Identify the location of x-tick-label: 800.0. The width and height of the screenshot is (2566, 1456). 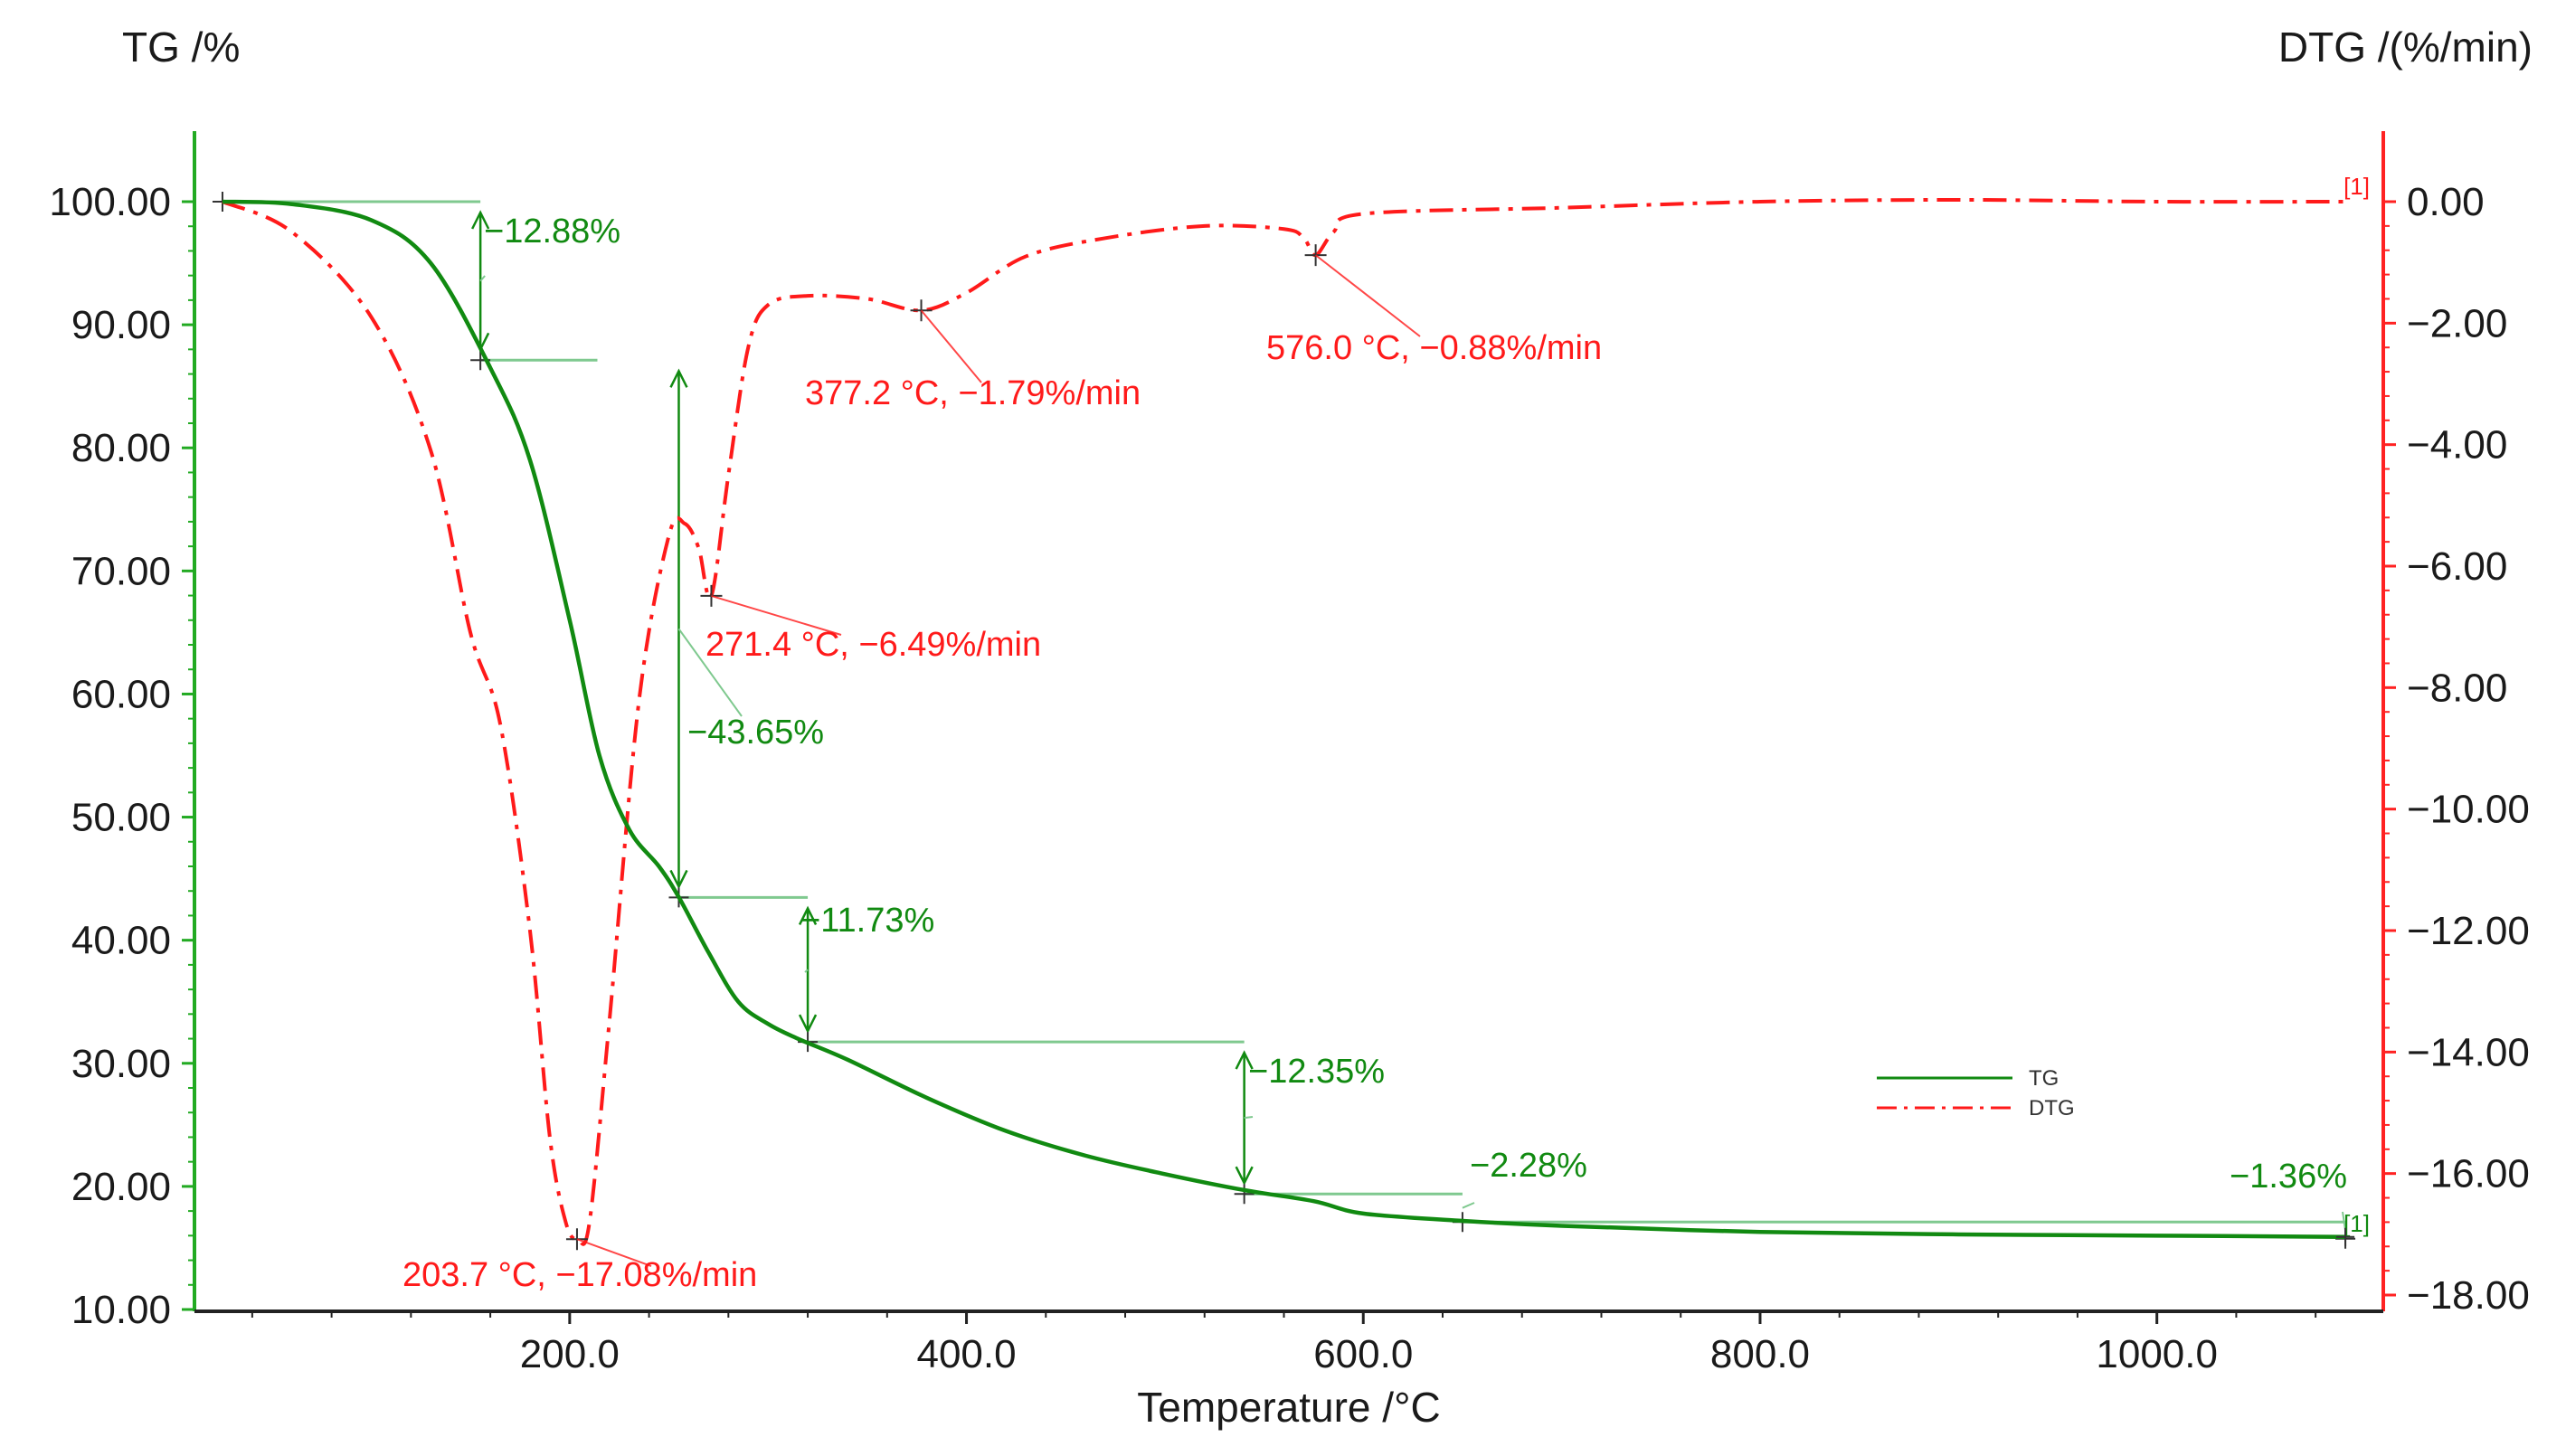
(1760, 1354).